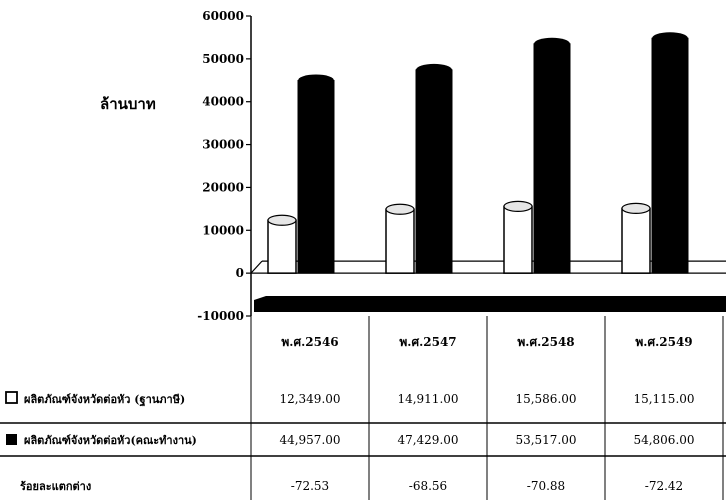  Describe the element at coordinates (223, 187) in the screenshot. I see `y-tick-label: 20000` at that location.